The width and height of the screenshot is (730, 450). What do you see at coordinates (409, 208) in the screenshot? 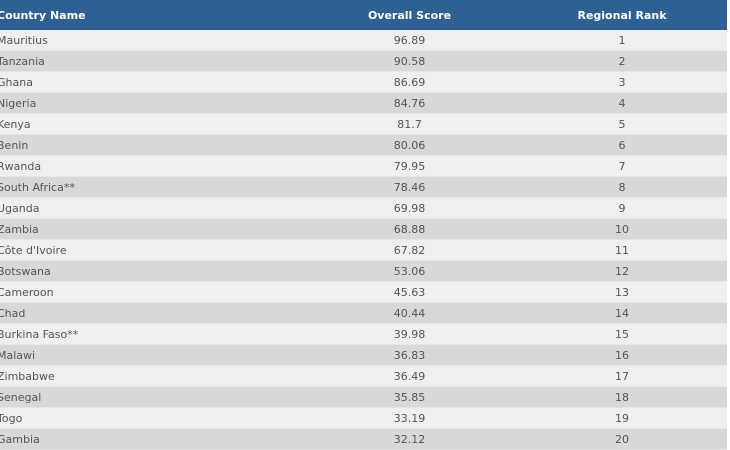
I see `overall-score: 69.98` at bounding box center [409, 208].